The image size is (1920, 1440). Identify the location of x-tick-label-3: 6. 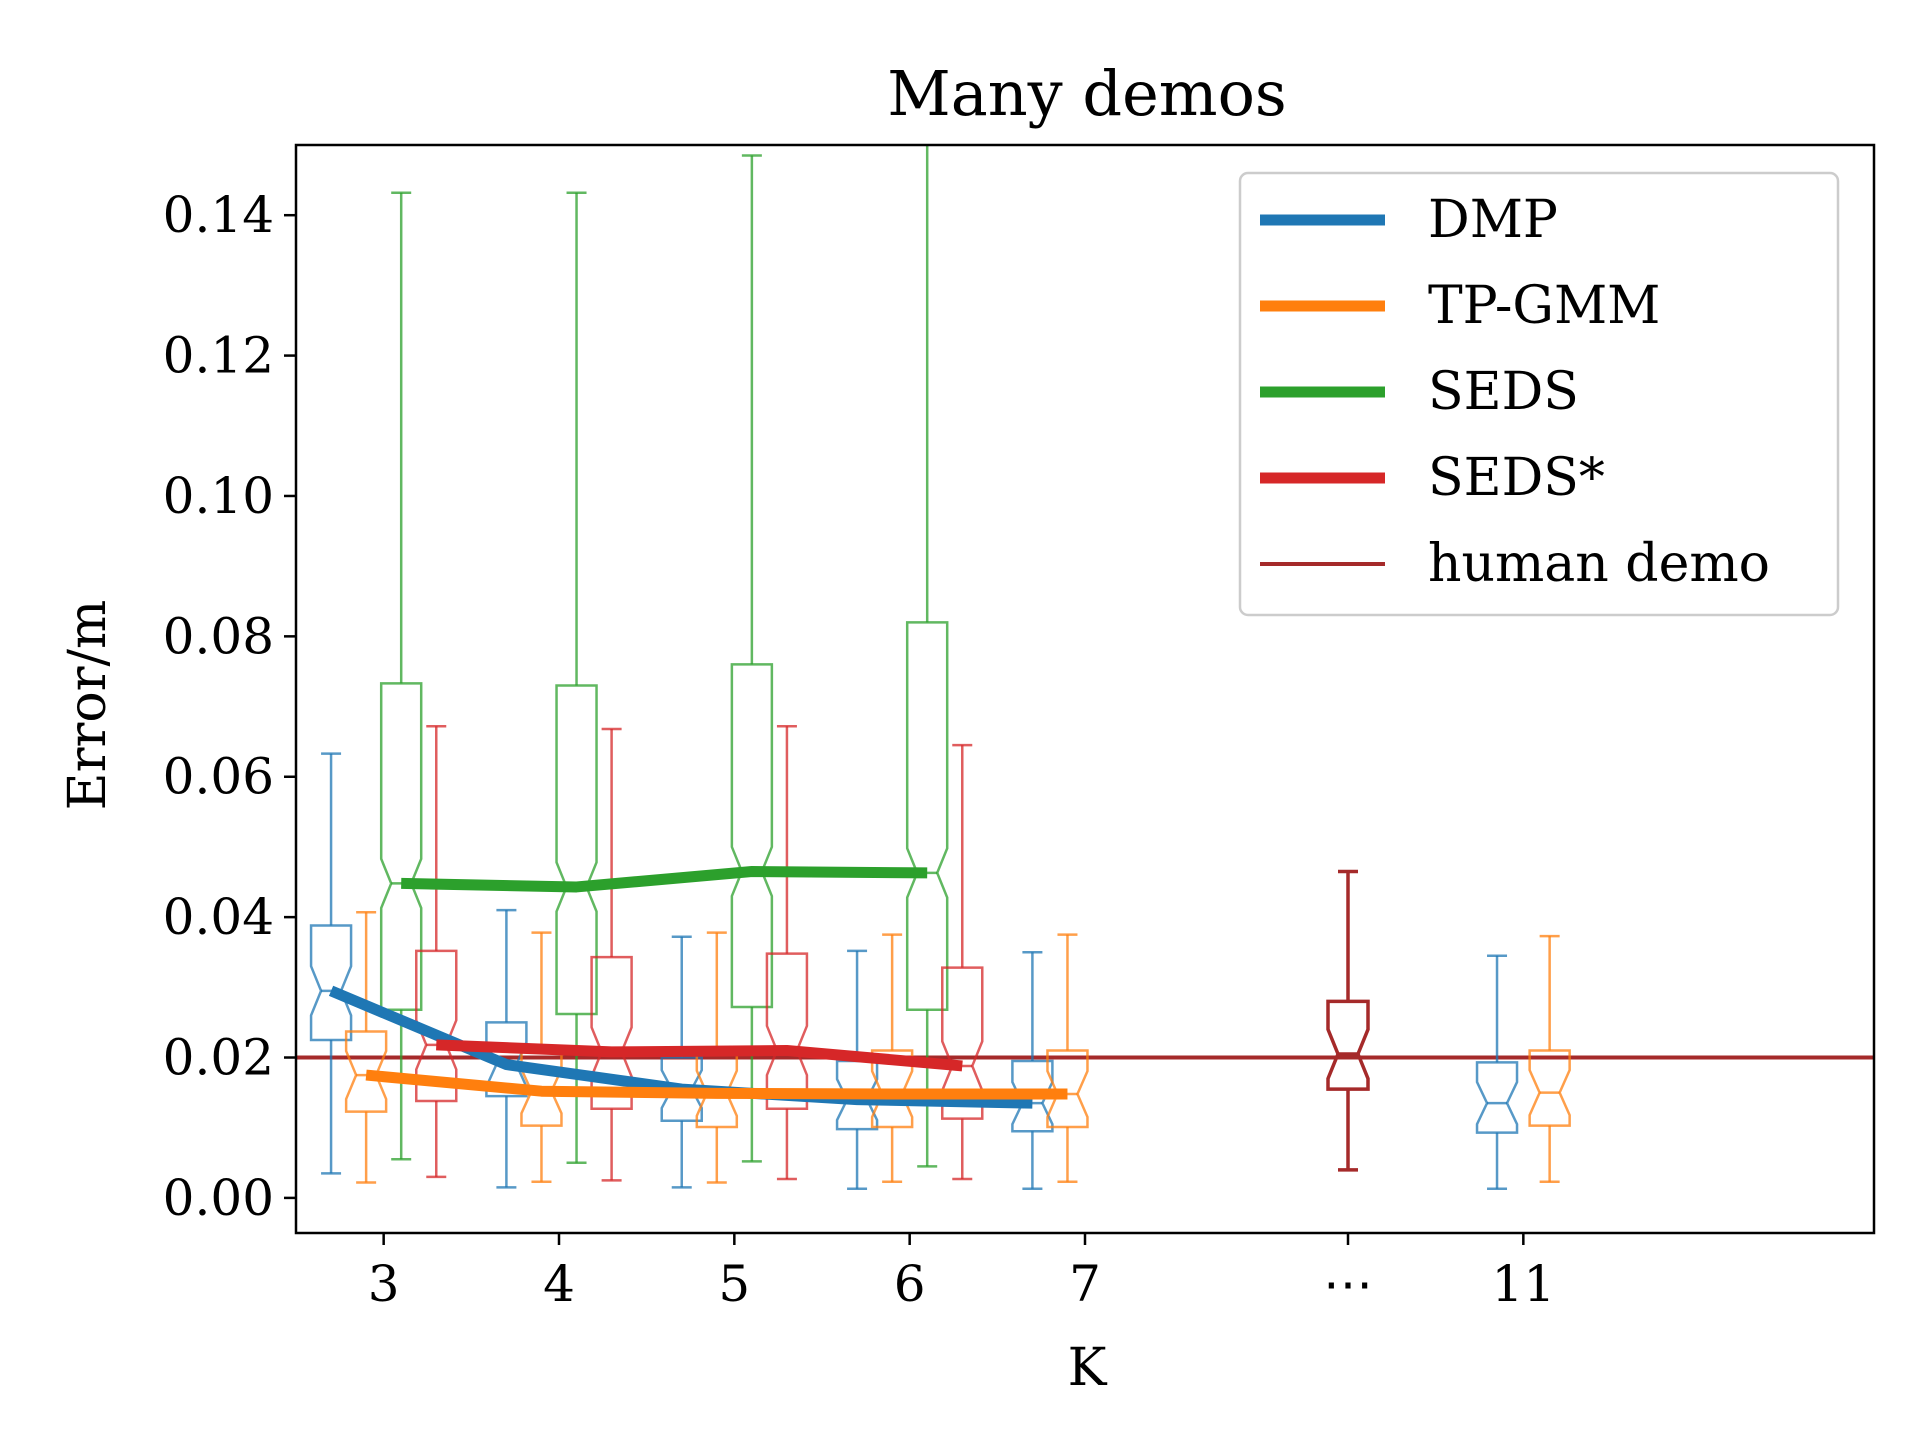
(910, 1284).